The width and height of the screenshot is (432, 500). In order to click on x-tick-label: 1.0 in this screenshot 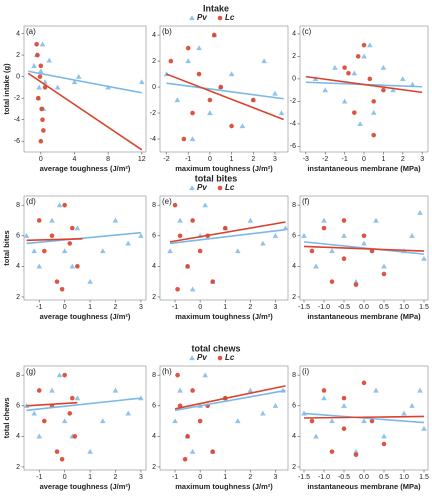, I will do `click(404, 307)`.